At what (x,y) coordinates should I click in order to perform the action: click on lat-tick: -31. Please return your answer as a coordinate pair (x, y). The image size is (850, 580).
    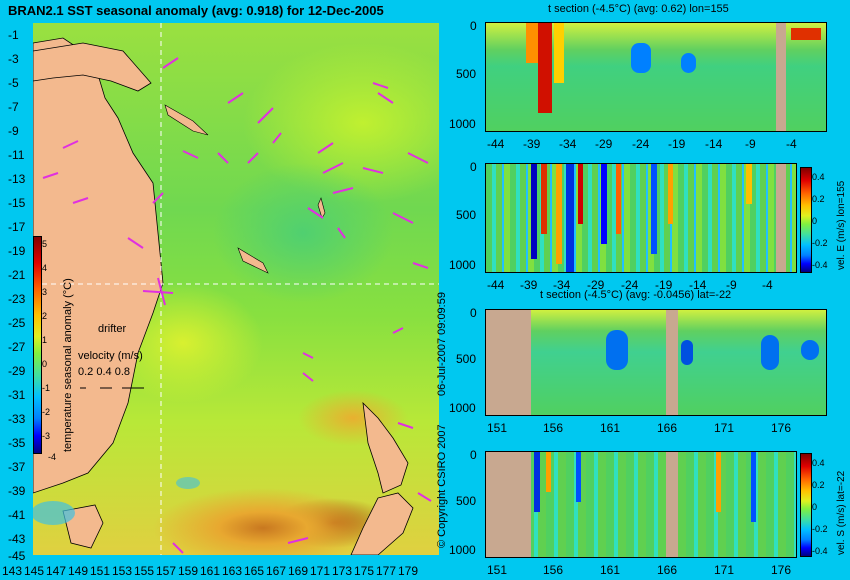
    Looking at the image, I should click on (17, 395).